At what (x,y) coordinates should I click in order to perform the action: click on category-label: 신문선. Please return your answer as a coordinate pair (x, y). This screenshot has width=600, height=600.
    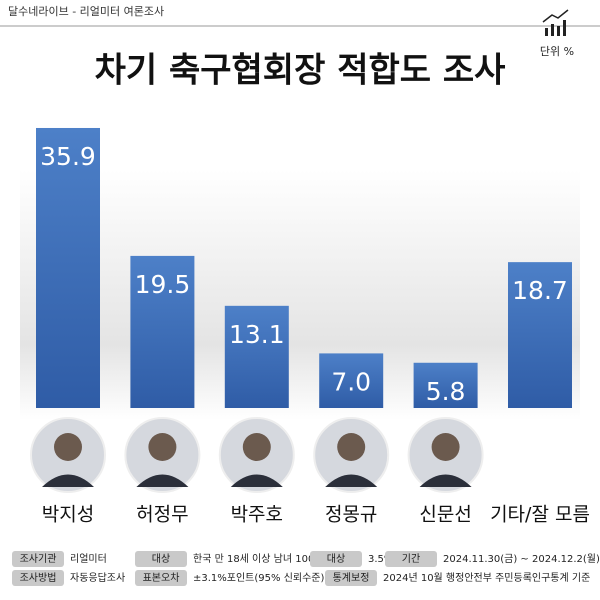
    Looking at the image, I should click on (445, 515).